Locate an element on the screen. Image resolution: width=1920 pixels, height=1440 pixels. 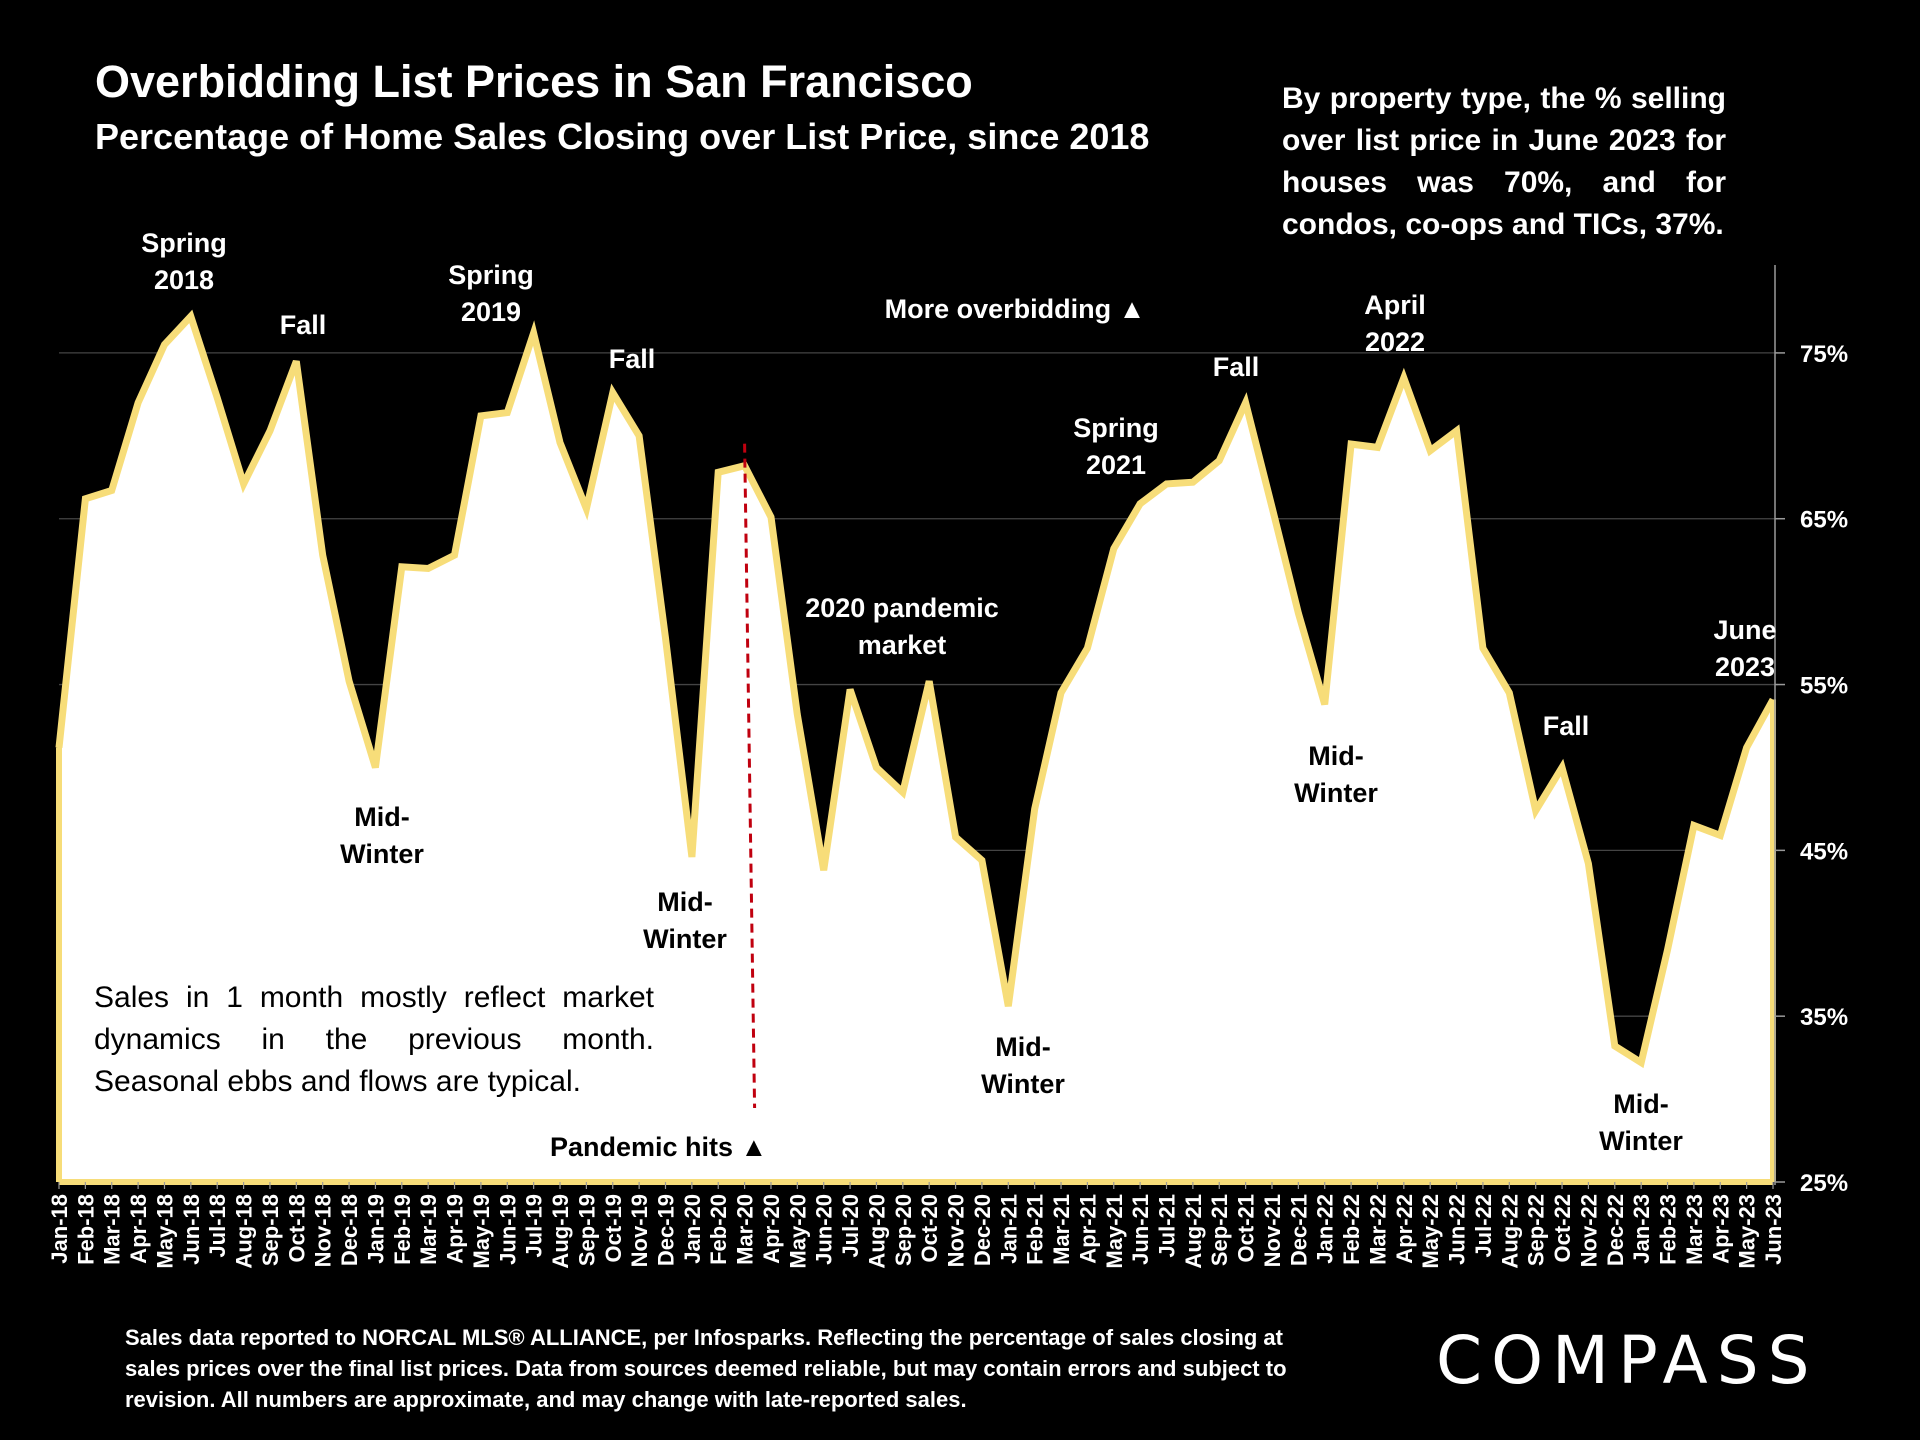
x-tick-label: Jul-22 is located at coordinates (1483, 1226).